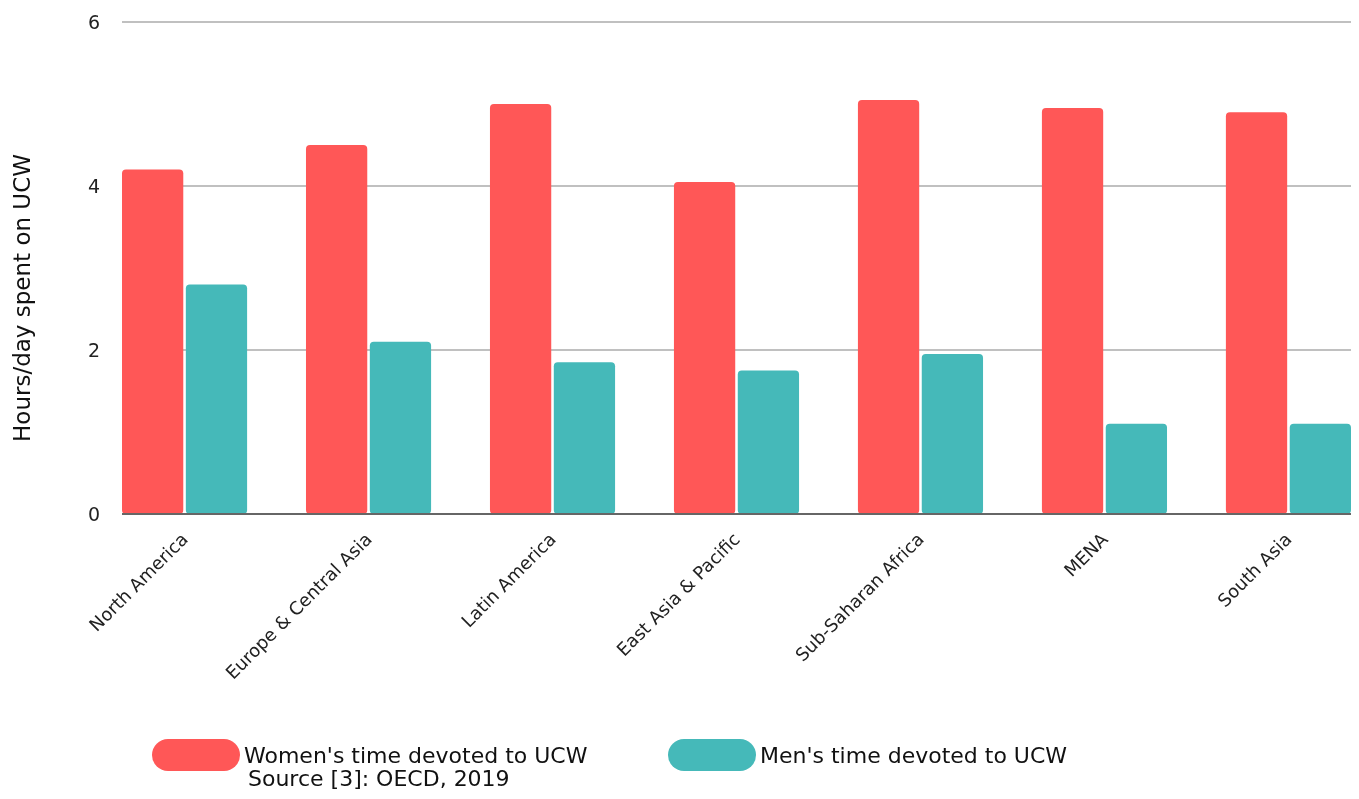 This screenshot has height=799, width=1359. I want to click on y-tick-label: 2, so click(93, 349).